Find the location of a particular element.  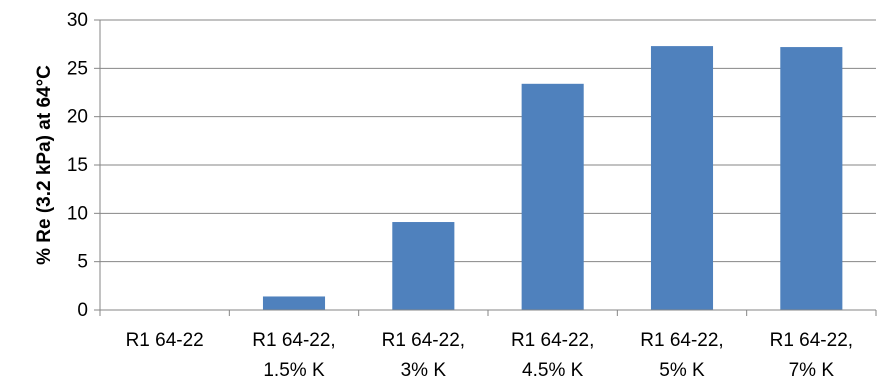

y-tick-labels: 0 5 10 15 20 25 30 is located at coordinates (83, 165).